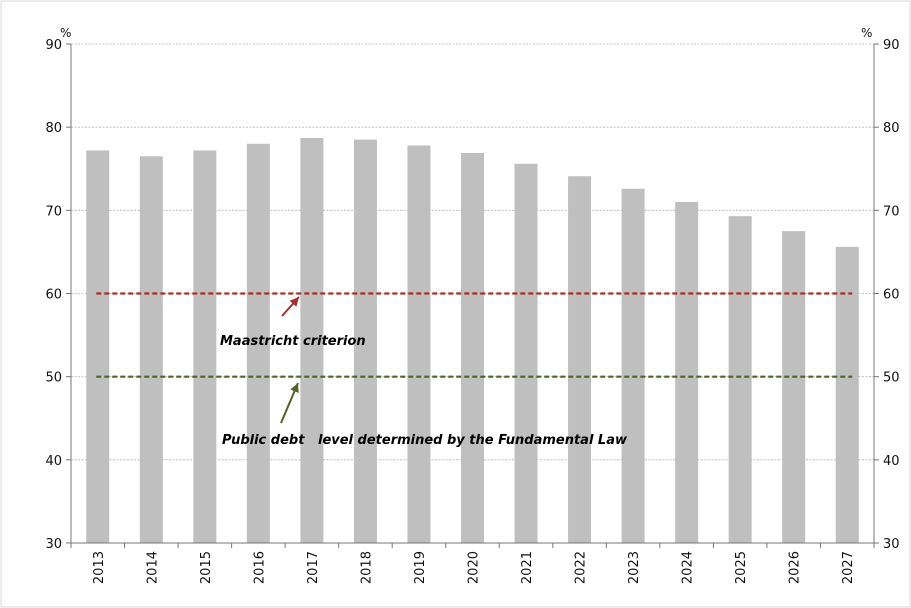 The width and height of the screenshot is (911, 608). Describe the element at coordinates (527, 567) in the screenshot. I see `x-tick-label-2021: 2021` at that location.